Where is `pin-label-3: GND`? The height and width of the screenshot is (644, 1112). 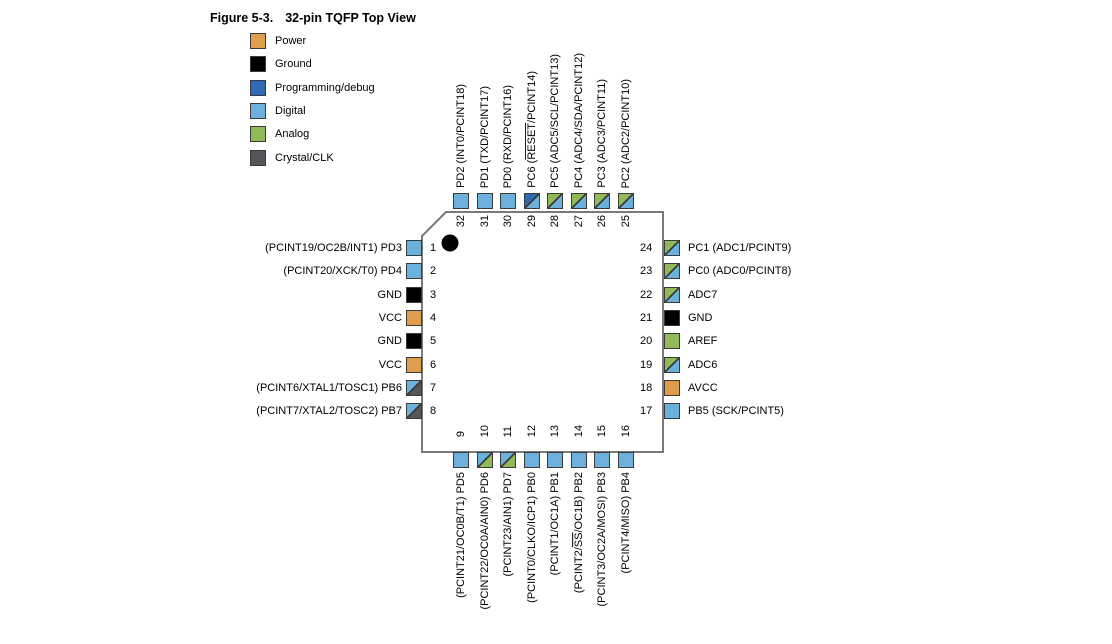
pin-label-3: GND is located at coordinates (389, 295).